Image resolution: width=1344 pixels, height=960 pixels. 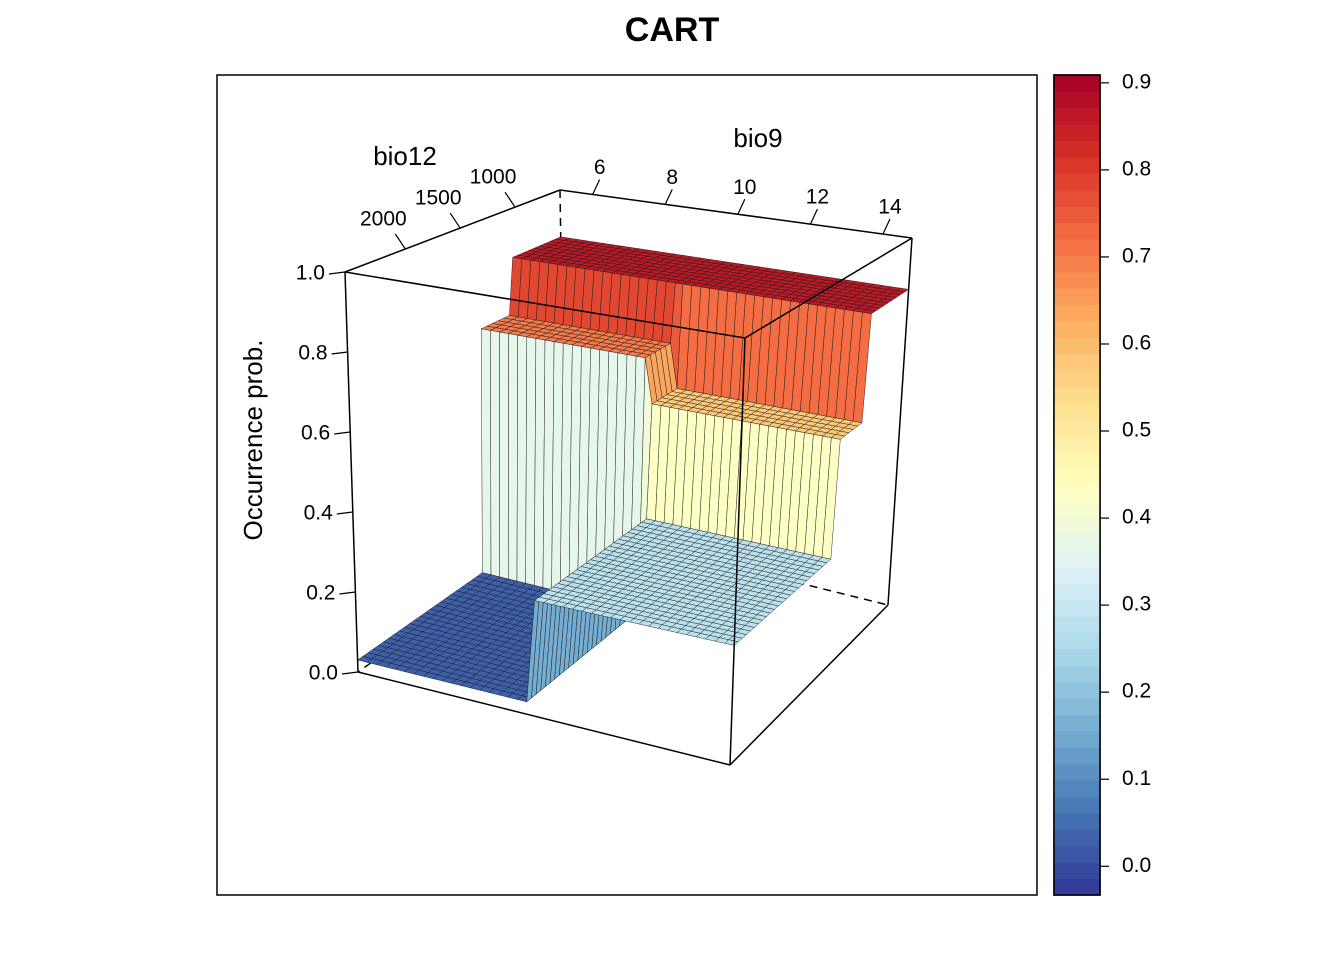 I want to click on colorbar-tick-label: 0.0, so click(x=1136, y=865).